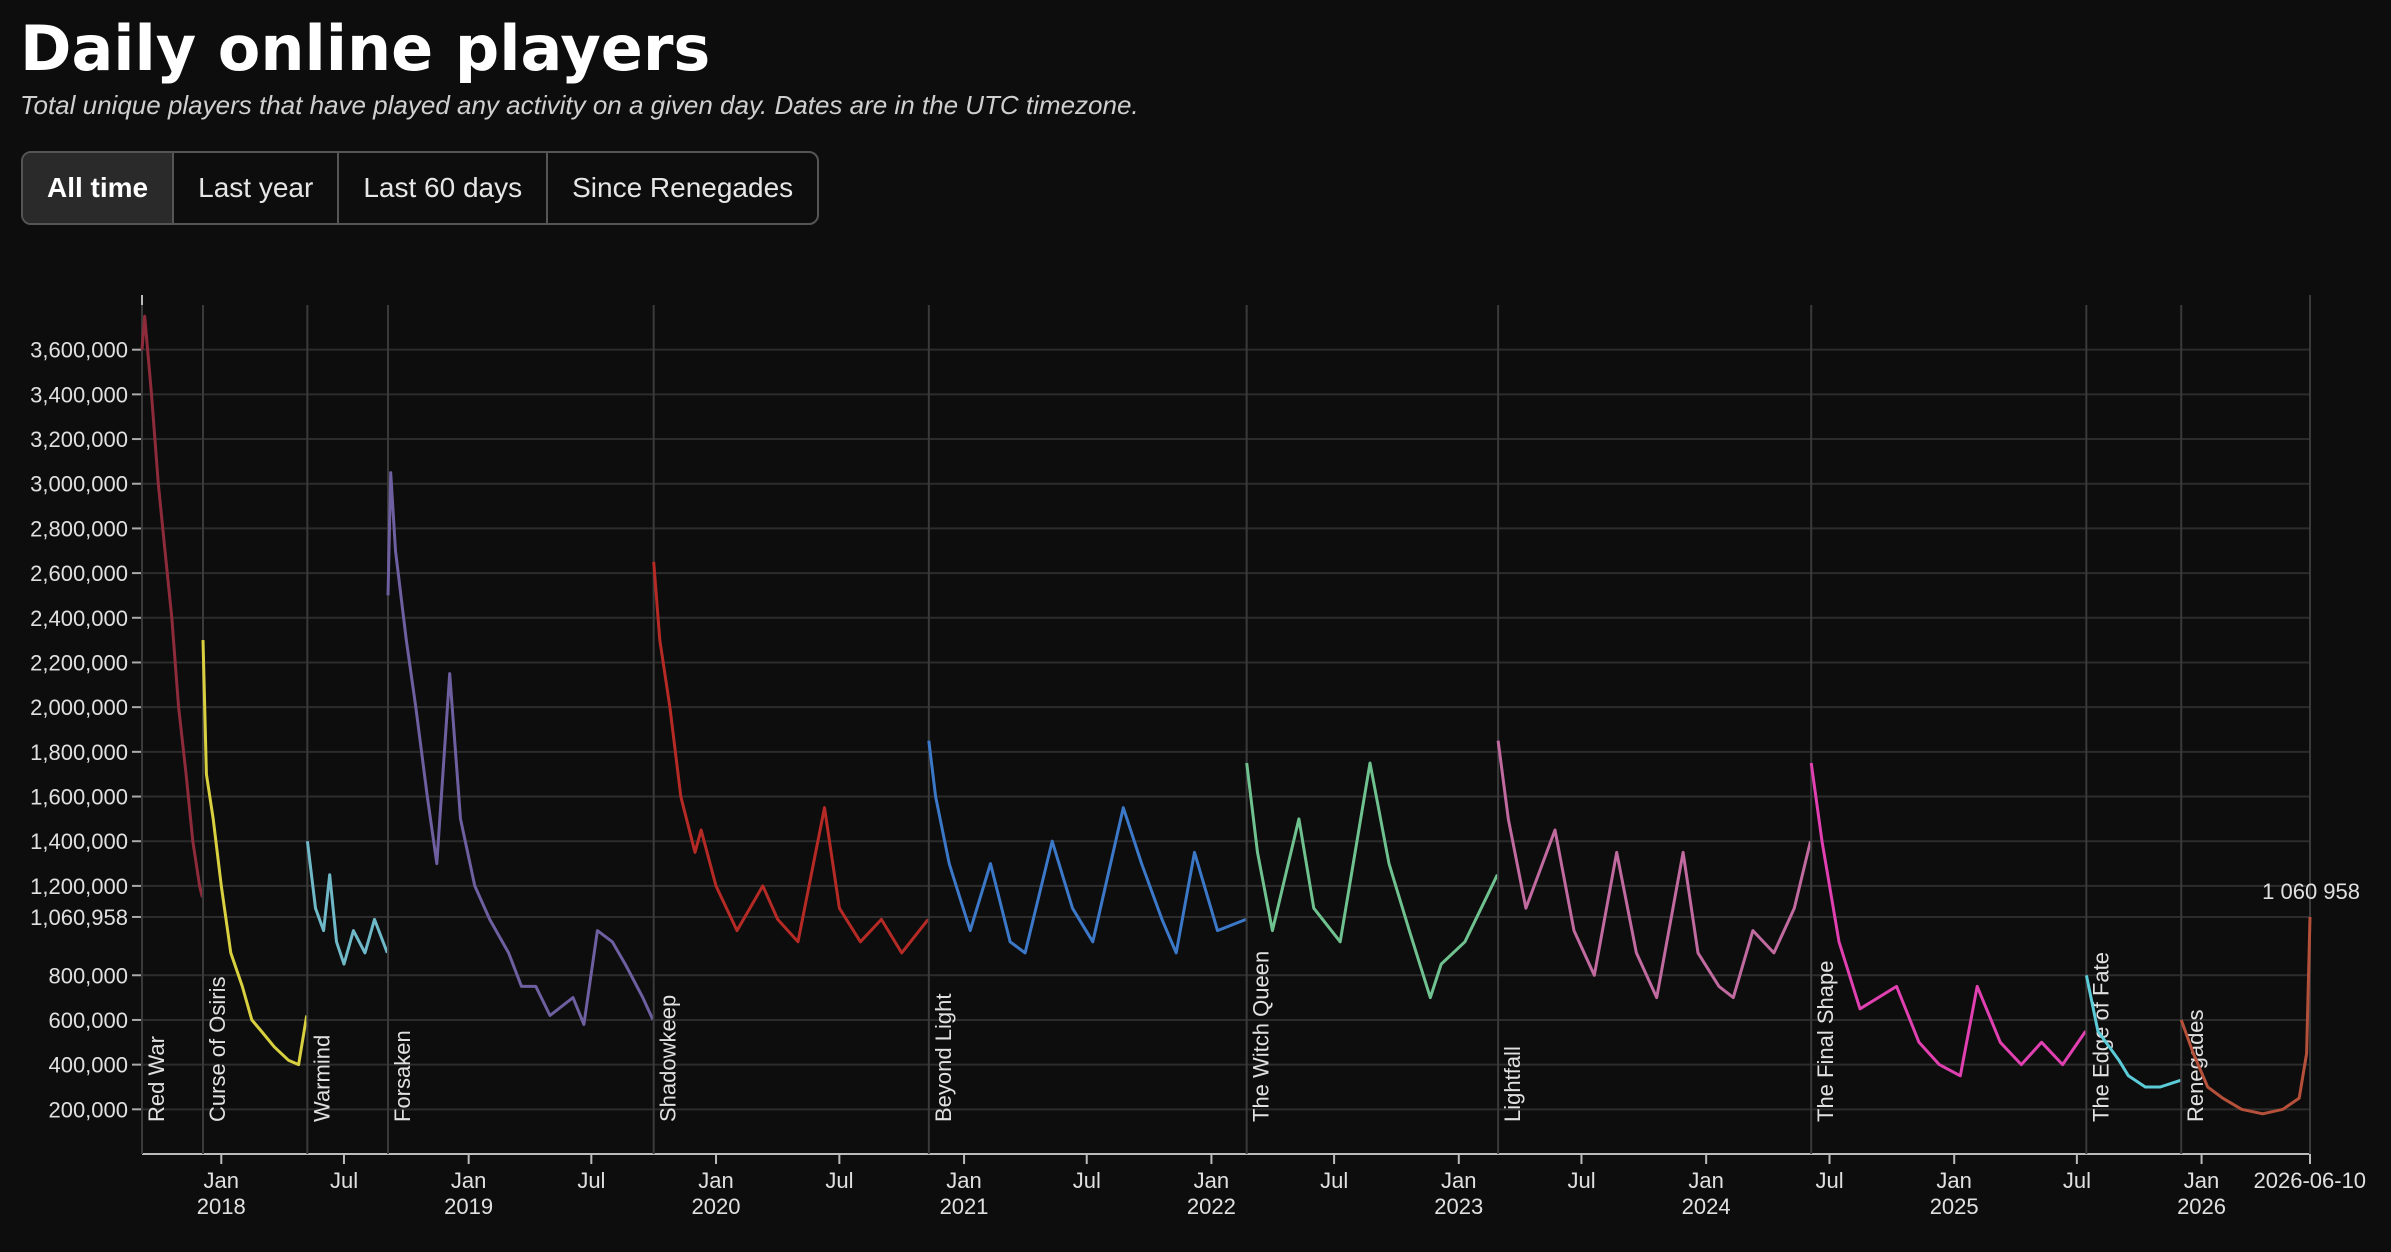 This screenshot has height=1252, width=2391. Describe the element at coordinates (1261, 1036) in the screenshot. I see `event-label: The Witch Queen` at that location.